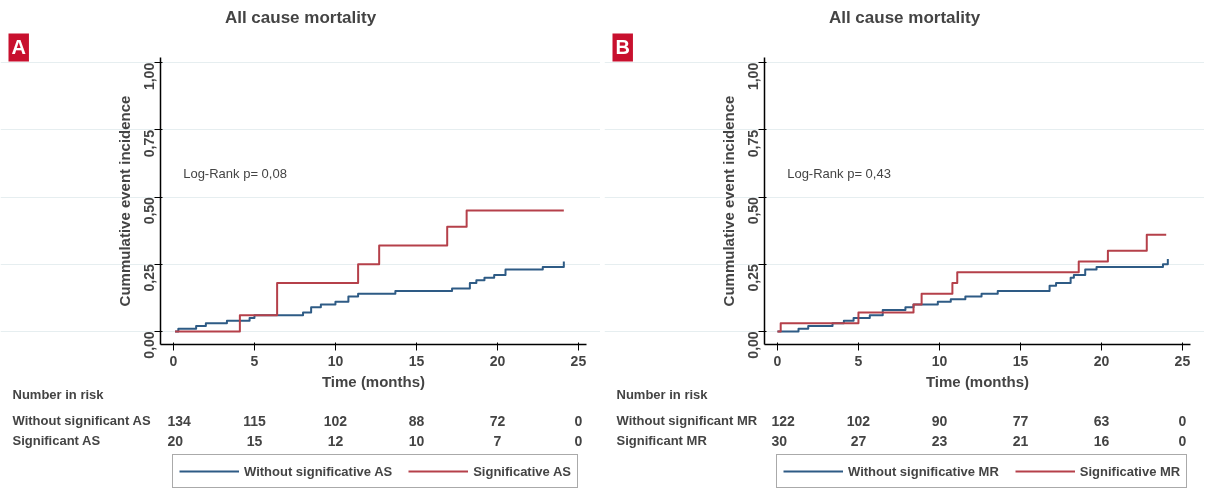 Image resolution: width=1208 pixels, height=498 pixels. I want to click on text: 12, so click(335, 440).